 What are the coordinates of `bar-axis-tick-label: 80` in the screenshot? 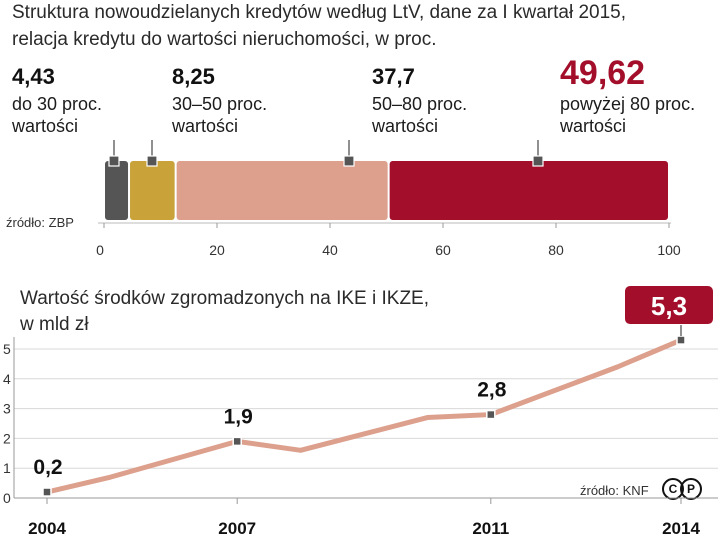 It's located at (556, 250).